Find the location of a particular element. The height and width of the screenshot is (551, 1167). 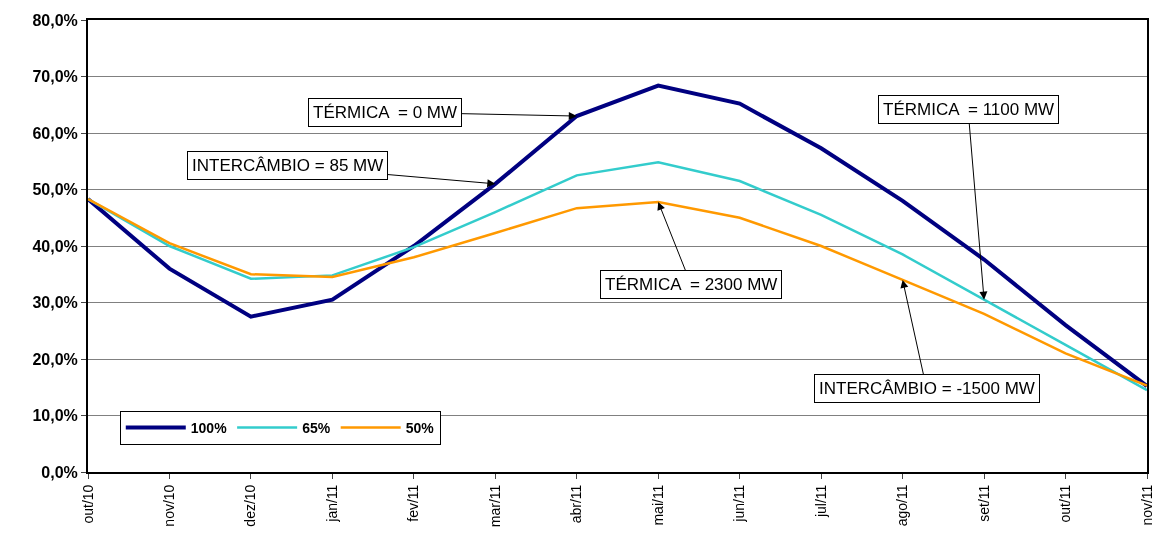

y-tick-label: 20,0% is located at coordinates (55, 359).